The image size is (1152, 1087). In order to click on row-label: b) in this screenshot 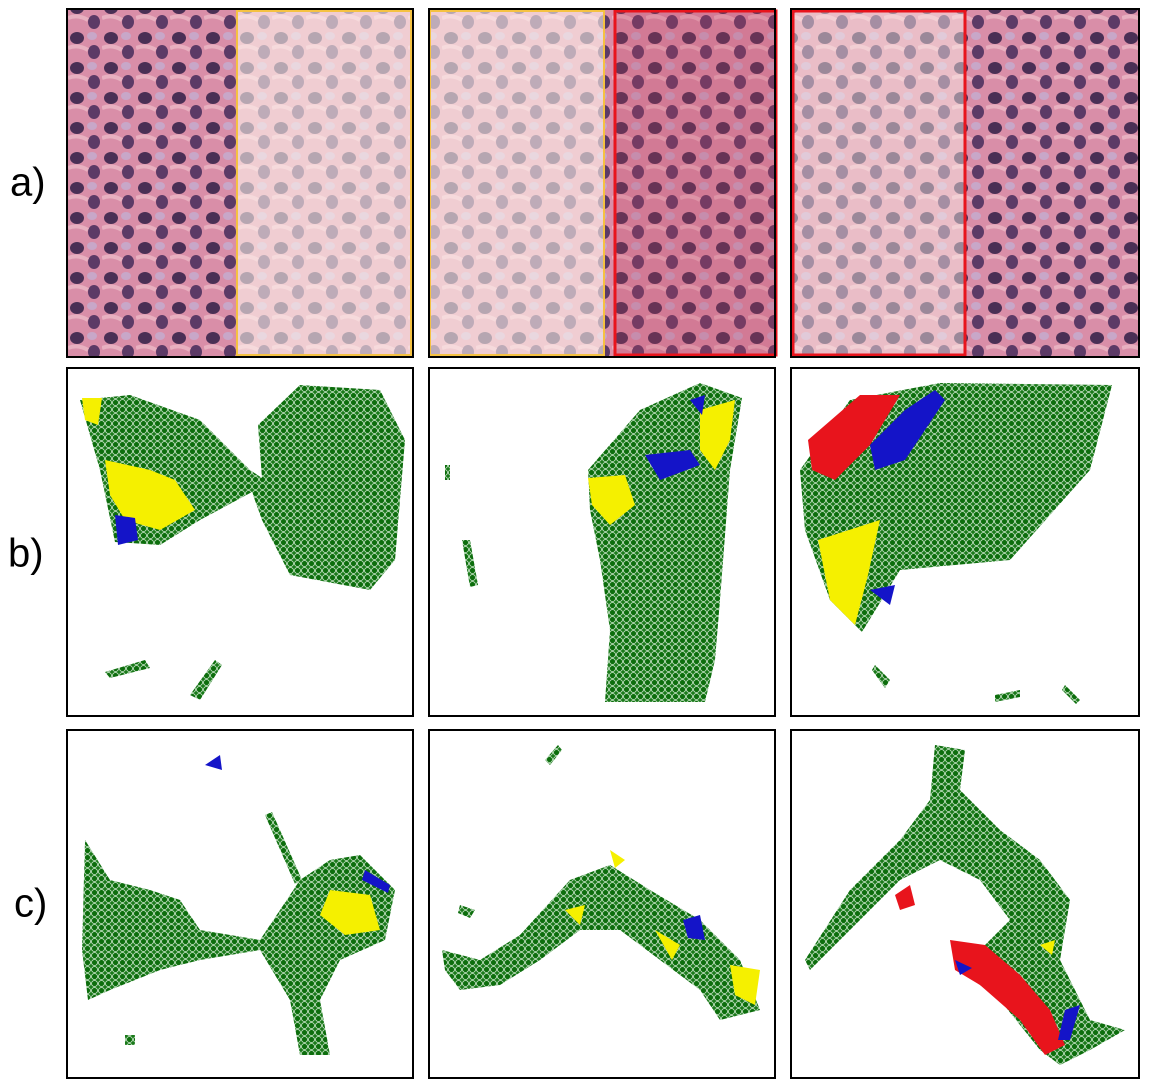, I will do `click(26, 554)`.